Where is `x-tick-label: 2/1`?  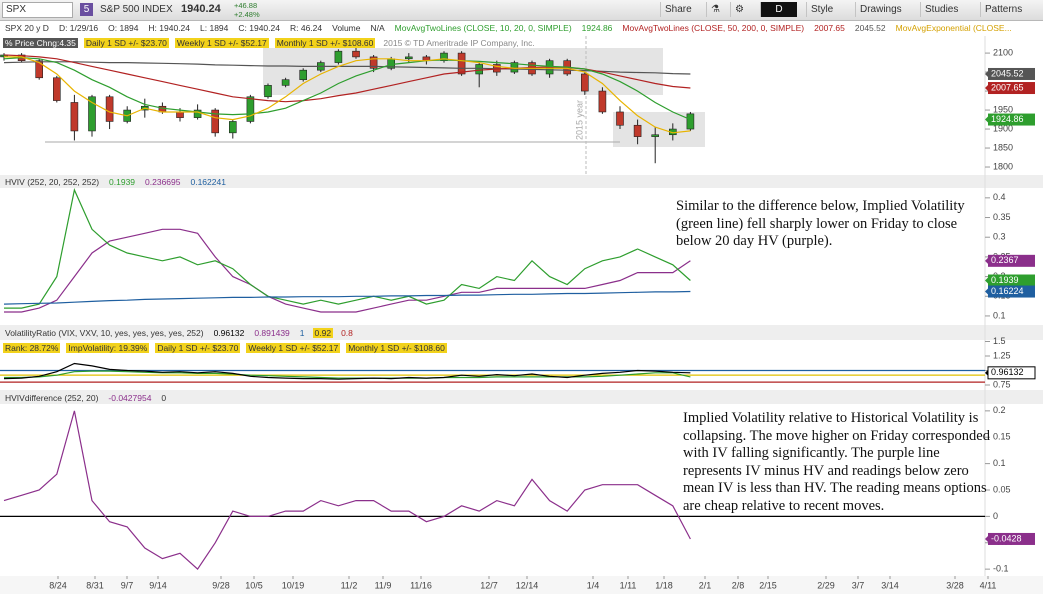
x-tick-label: 2/1 is located at coordinates (705, 585).